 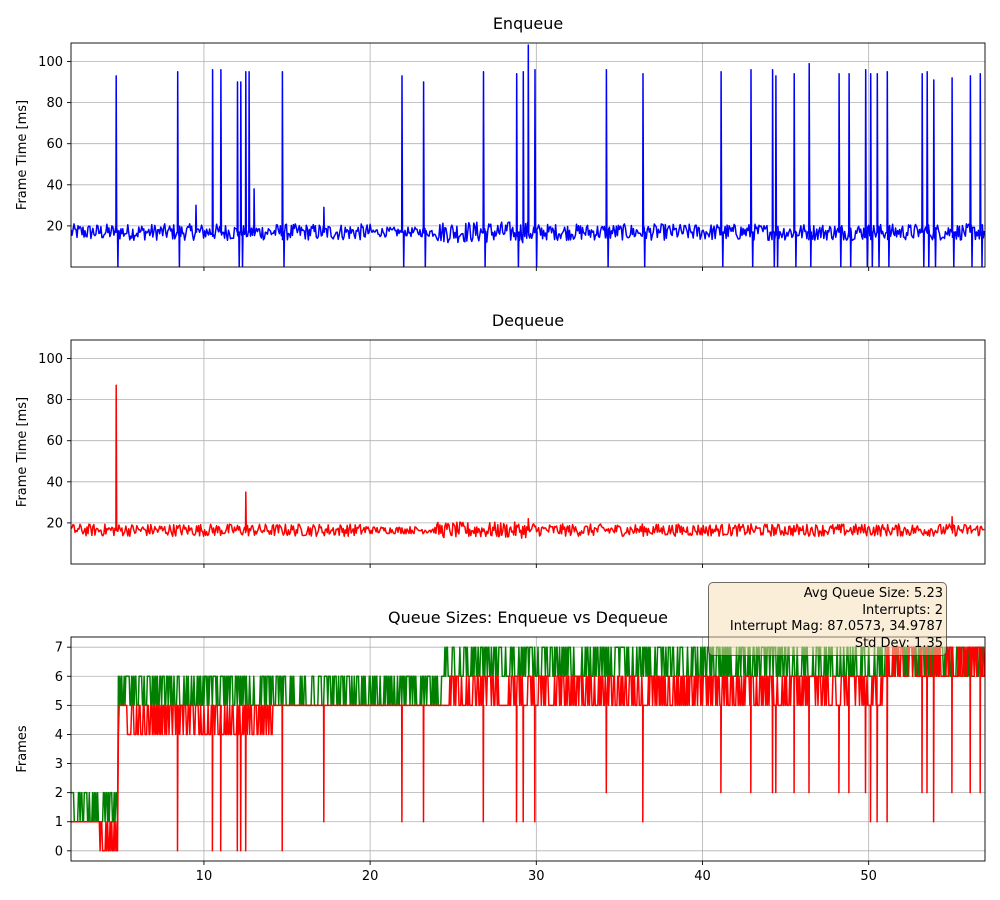 What do you see at coordinates (59, 793) in the screenshot?
I see `y-tick-label: 2` at bounding box center [59, 793].